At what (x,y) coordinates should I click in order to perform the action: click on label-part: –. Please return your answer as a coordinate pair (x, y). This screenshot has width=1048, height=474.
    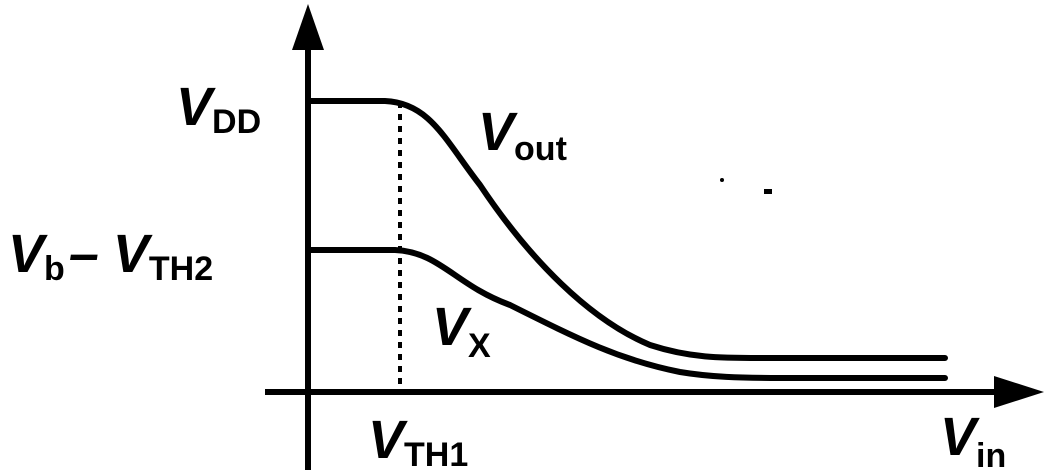
    Looking at the image, I should click on (84, 254).